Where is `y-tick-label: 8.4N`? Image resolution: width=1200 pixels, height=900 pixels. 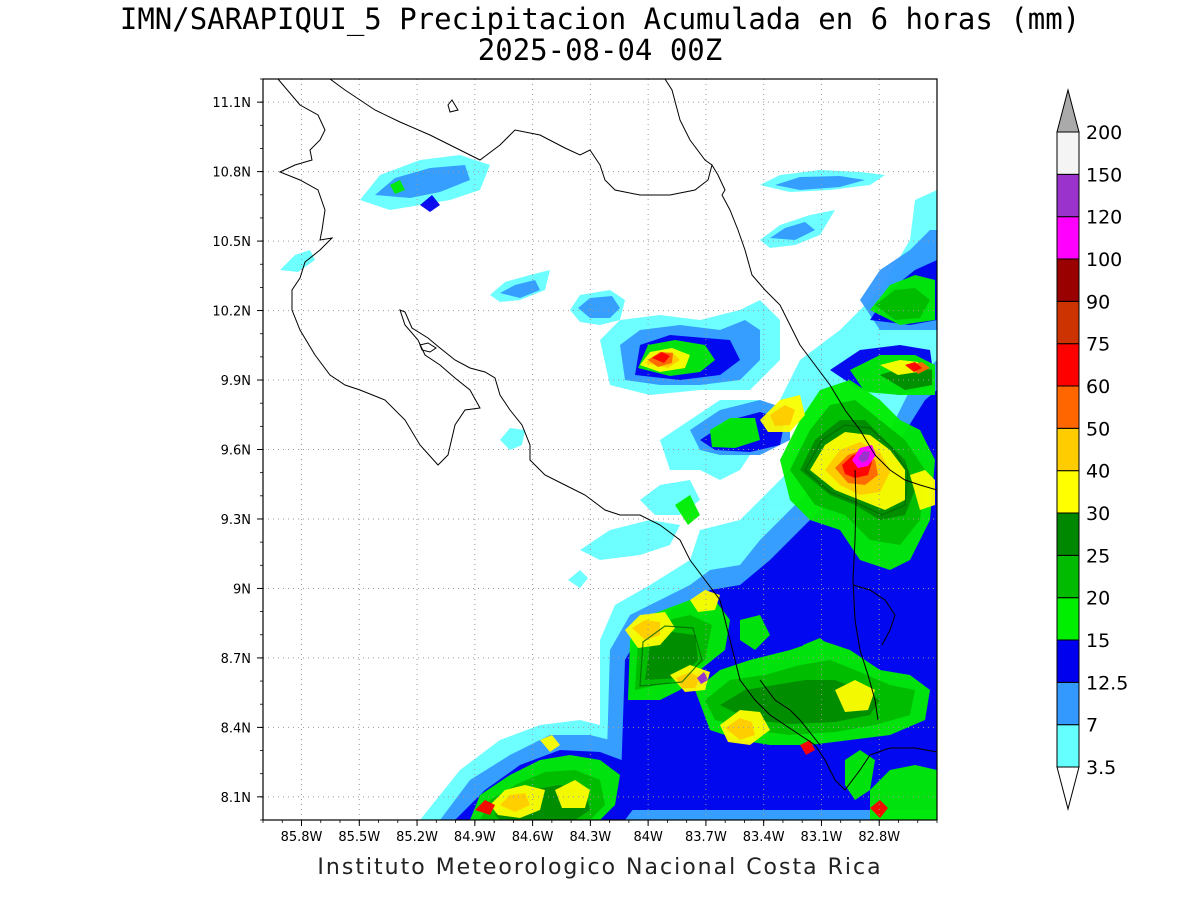
y-tick-label: 8.4N is located at coordinates (236, 728).